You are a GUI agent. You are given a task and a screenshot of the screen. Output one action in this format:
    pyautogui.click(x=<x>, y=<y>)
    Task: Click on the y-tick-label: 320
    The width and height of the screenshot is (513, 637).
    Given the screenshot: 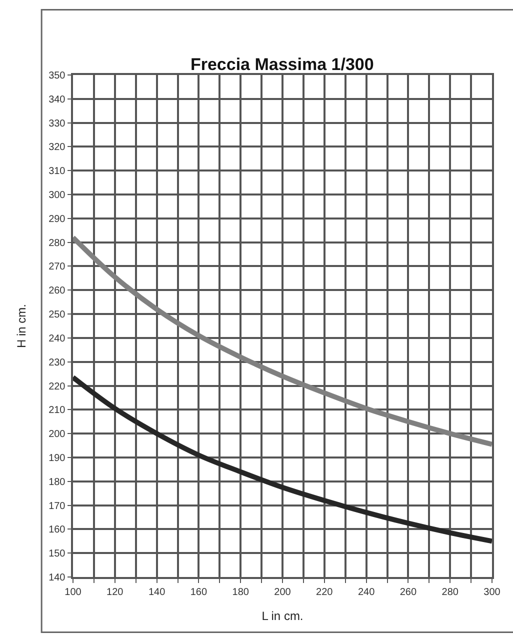 What is the action you would take?
    pyautogui.click(x=57, y=148)
    